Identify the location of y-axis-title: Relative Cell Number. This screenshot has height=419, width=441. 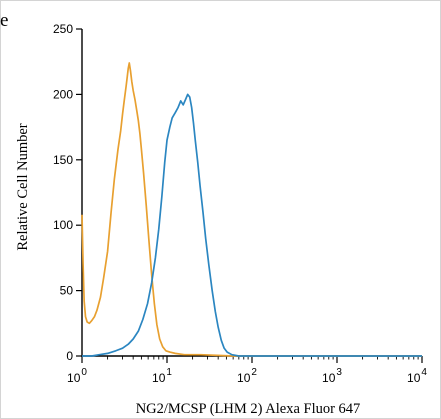
(23, 186).